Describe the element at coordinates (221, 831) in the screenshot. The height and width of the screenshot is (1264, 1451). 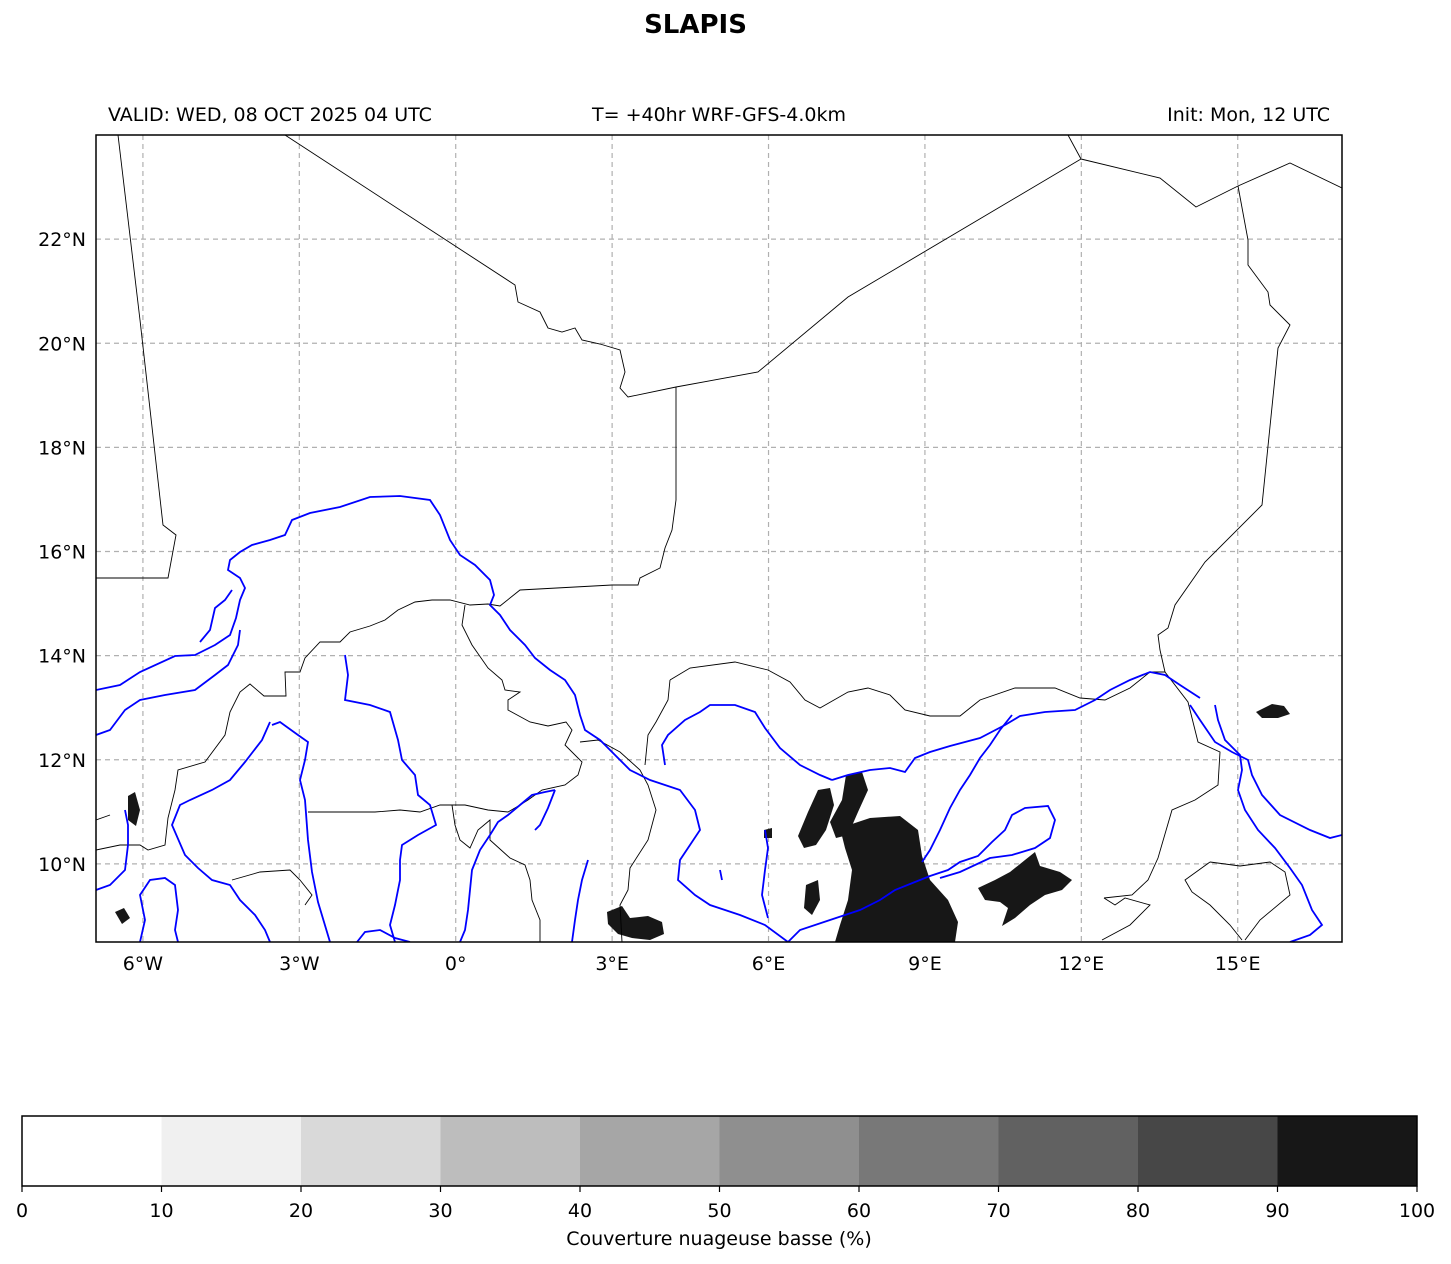
I see `river-volta-branch` at that location.